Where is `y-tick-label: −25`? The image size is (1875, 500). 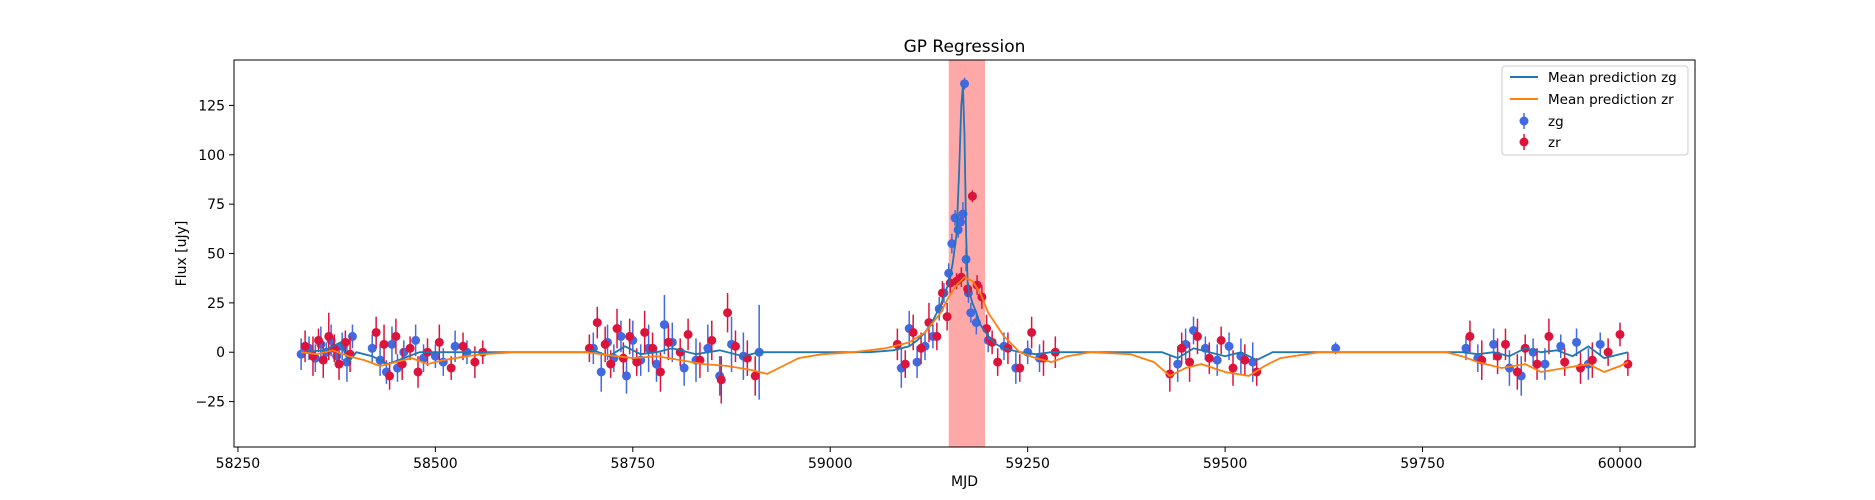
y-tick-label: −25 is located at coordinates (210, 403).